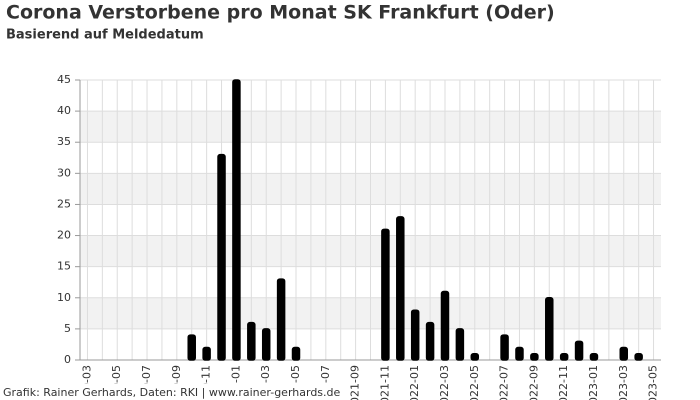  What do you see at coordinates (64, 79) in the screenshot?
I see `y-tick-label: 45` at bounding box center [64, 79].